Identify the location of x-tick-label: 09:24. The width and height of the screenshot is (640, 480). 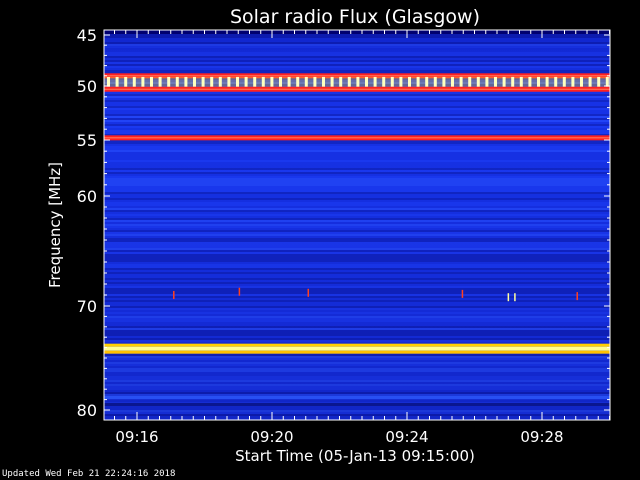
(406, 437).